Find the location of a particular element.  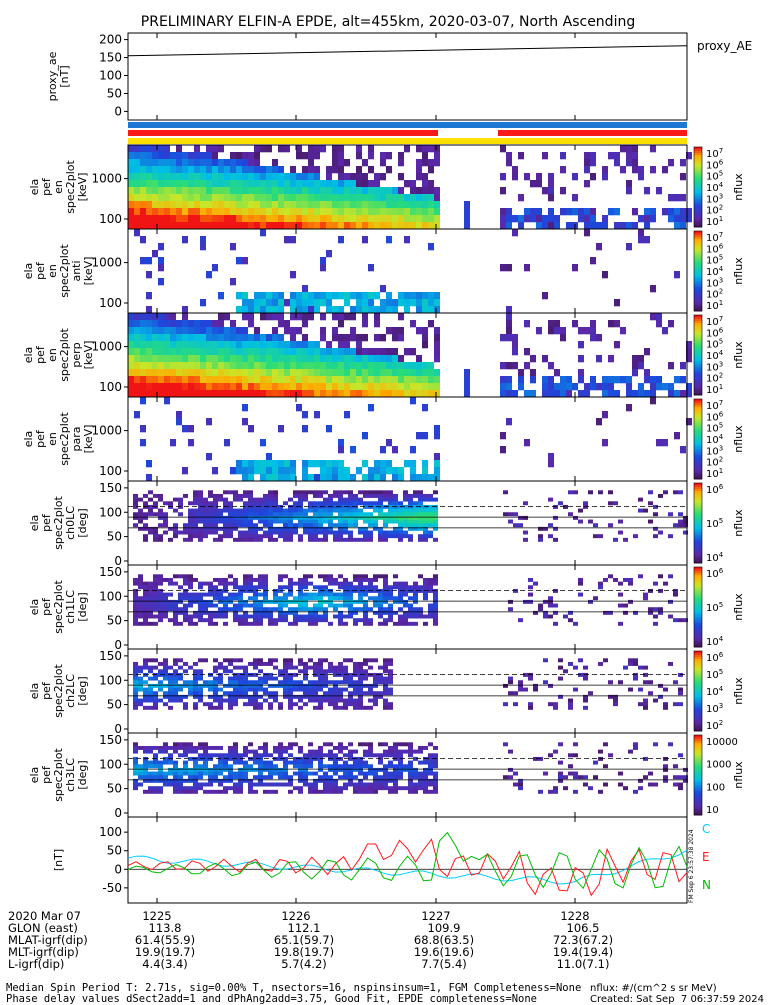

pef_ch3LC-colorbar-cell is located at coordinates (698, 754).